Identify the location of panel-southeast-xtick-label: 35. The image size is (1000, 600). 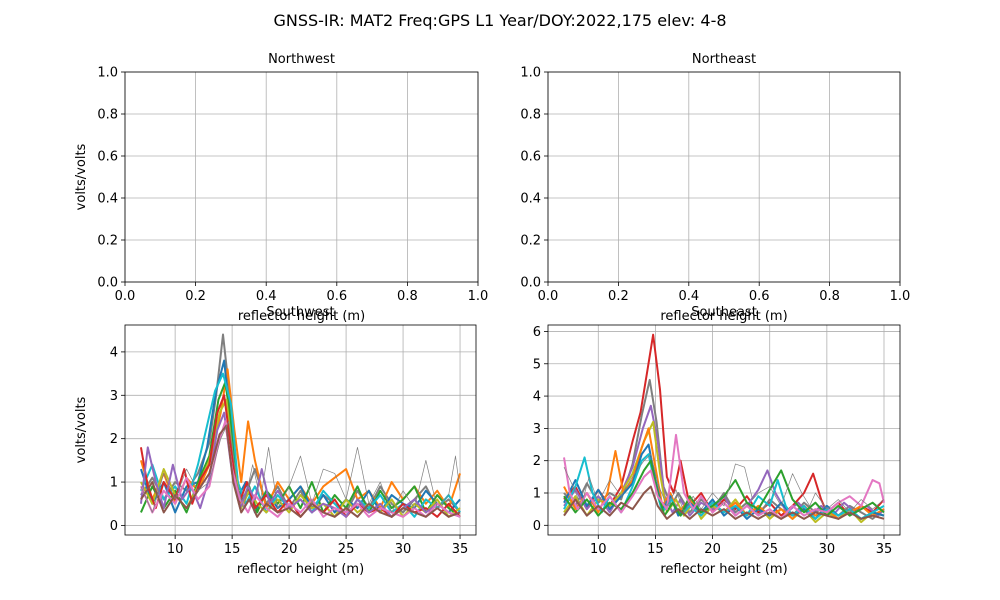
(884, 549).